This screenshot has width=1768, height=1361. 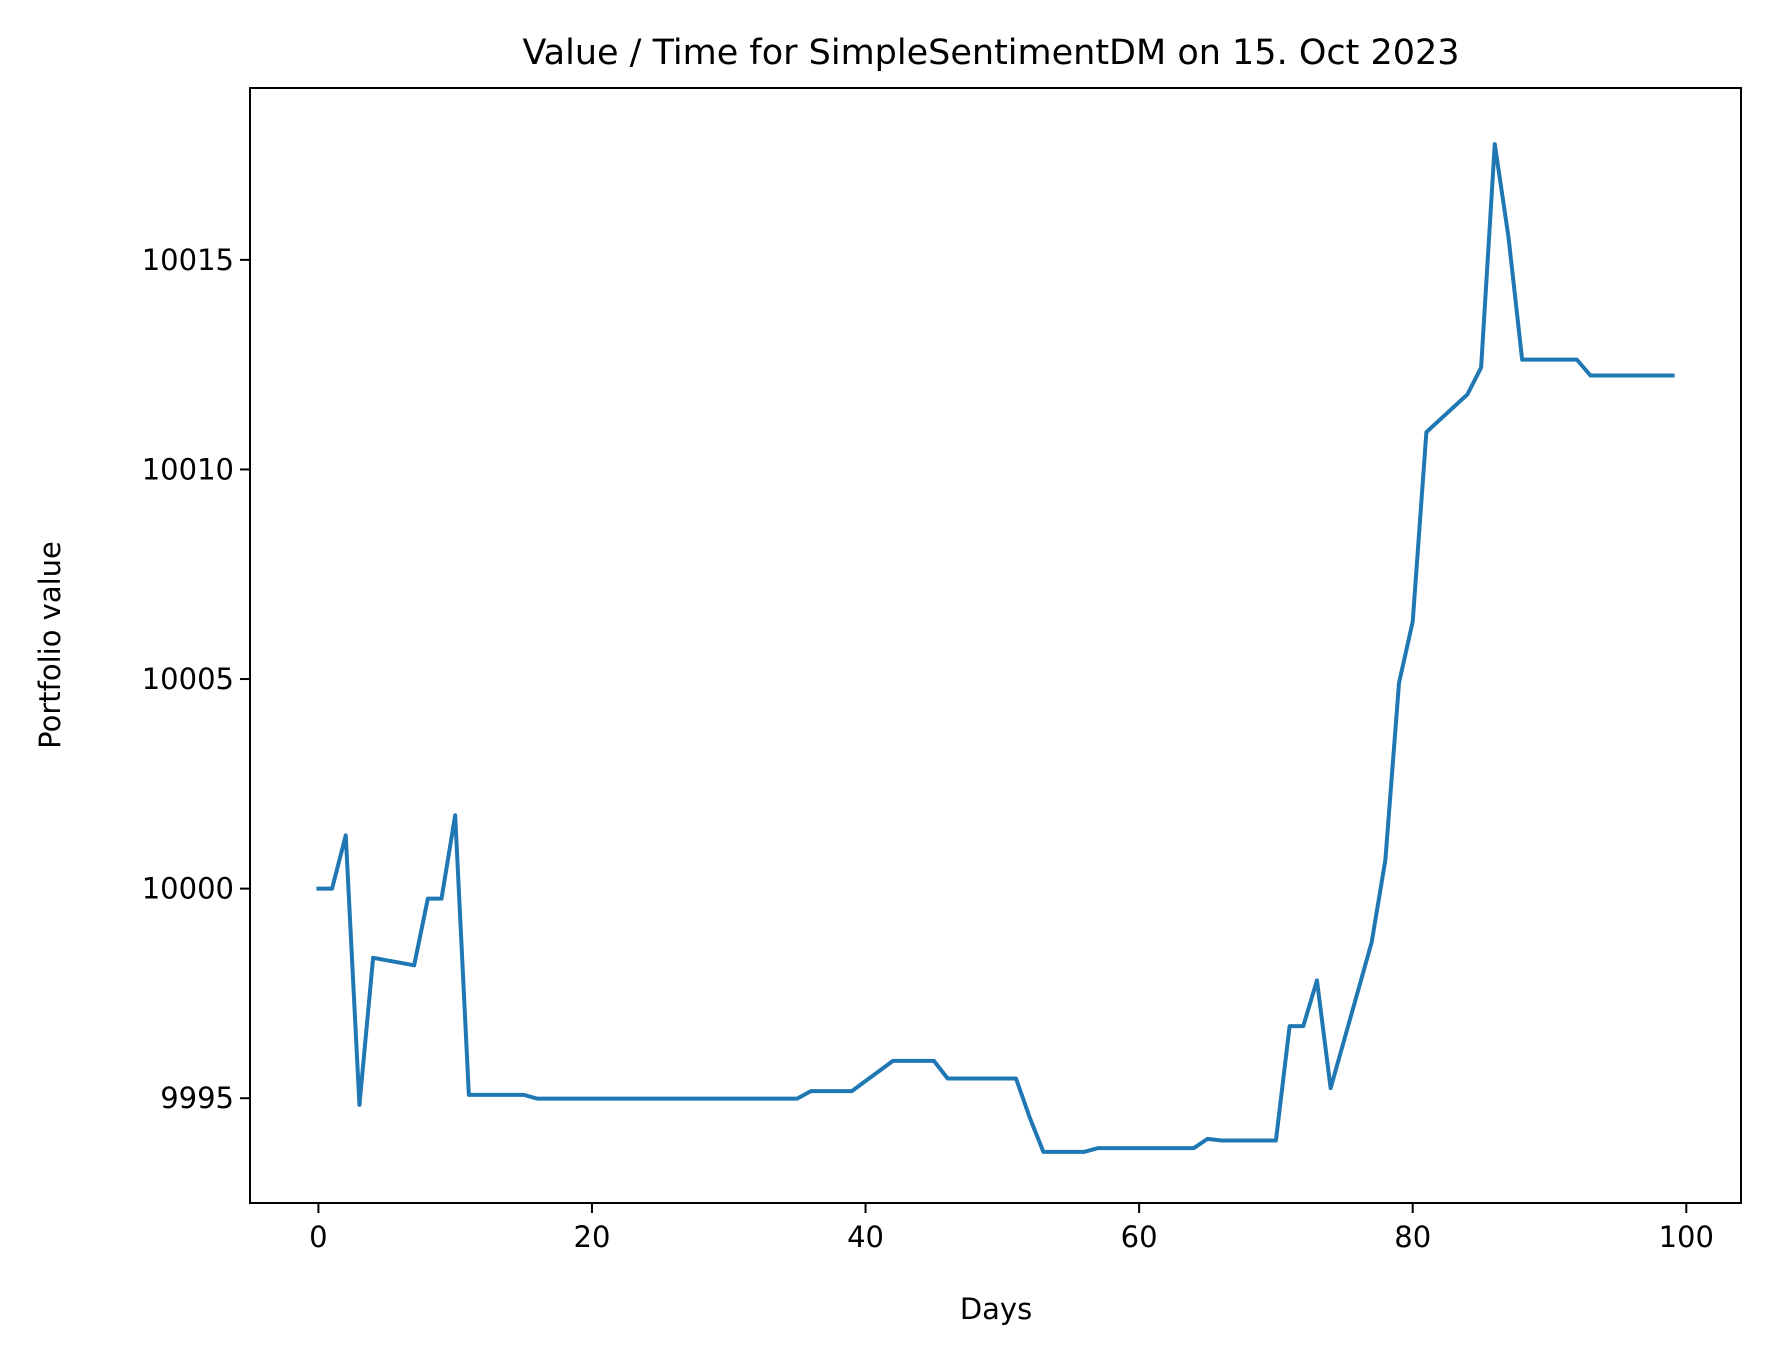 I want to click on x-tick-label: 40, so click(x=865, y=1237).